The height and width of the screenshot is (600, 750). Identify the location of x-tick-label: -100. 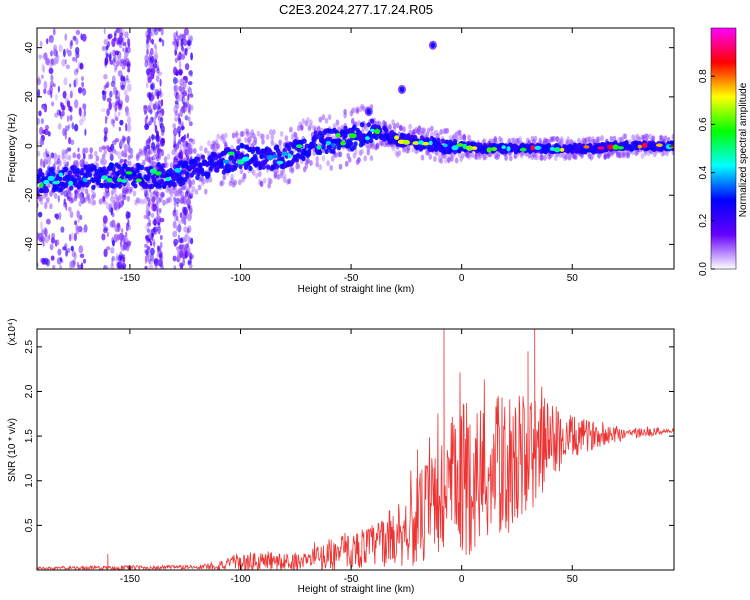
(240, 579).